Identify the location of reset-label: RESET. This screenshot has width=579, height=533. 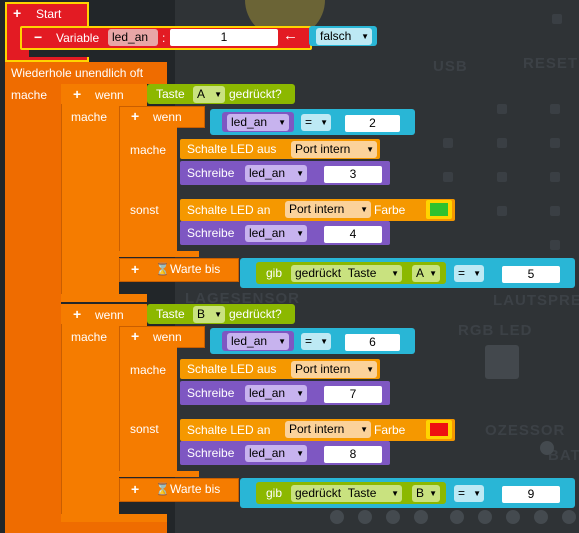
(551, 63).